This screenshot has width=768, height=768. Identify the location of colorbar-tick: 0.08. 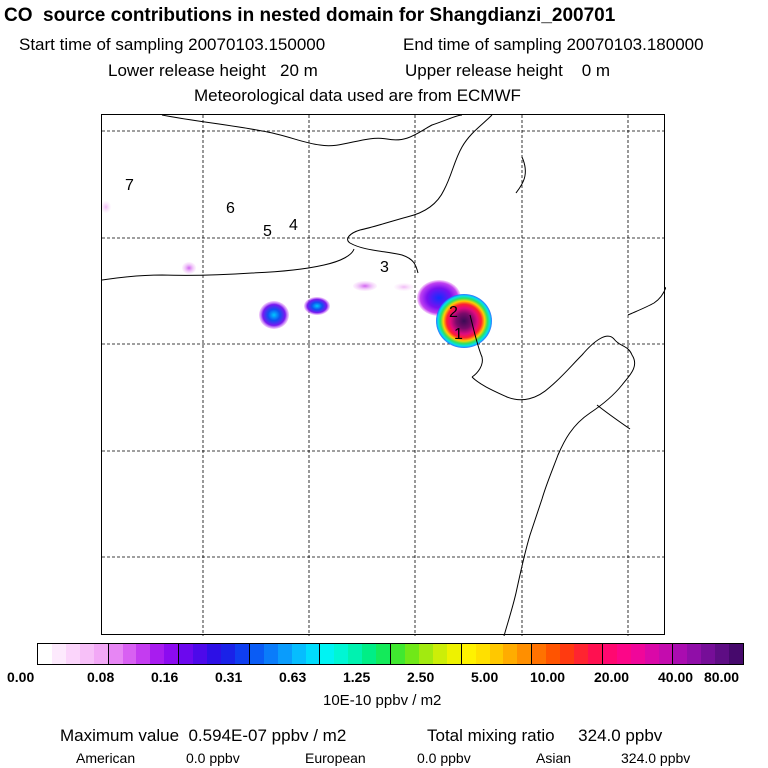
(101, 677).